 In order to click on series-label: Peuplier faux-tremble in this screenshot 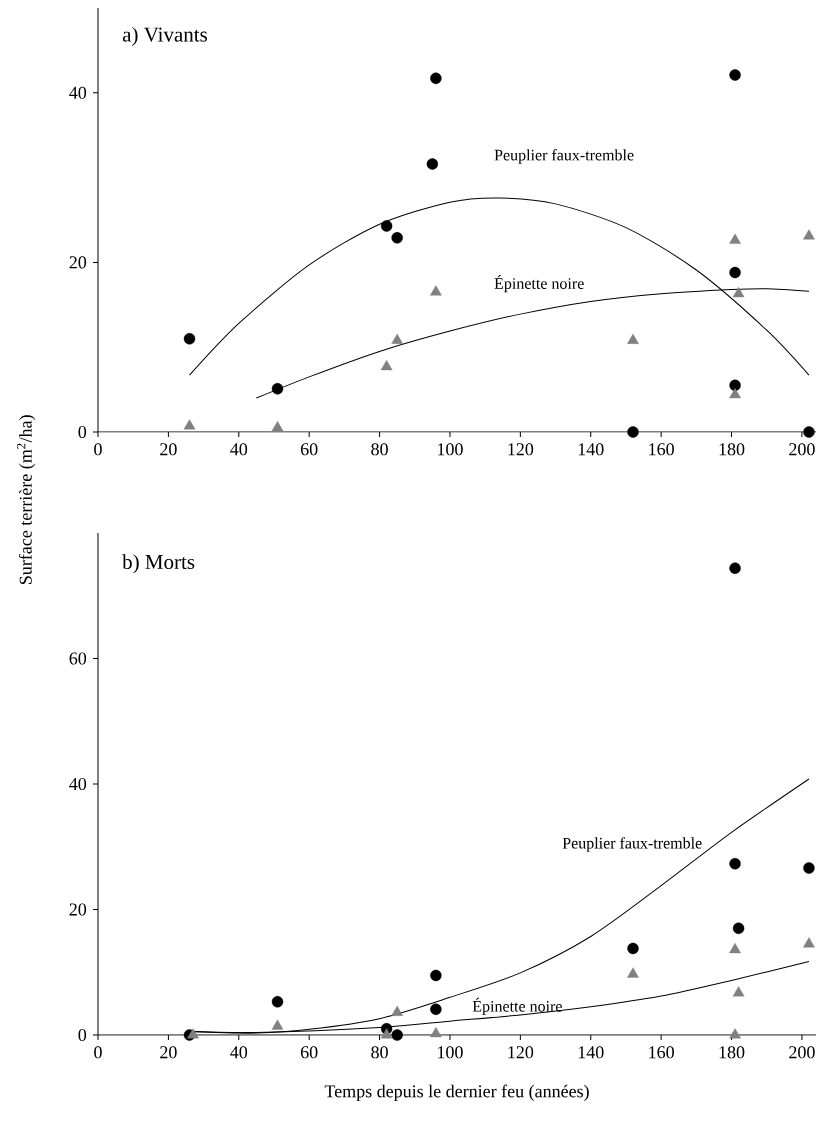, I will do `click(632, 844)`.